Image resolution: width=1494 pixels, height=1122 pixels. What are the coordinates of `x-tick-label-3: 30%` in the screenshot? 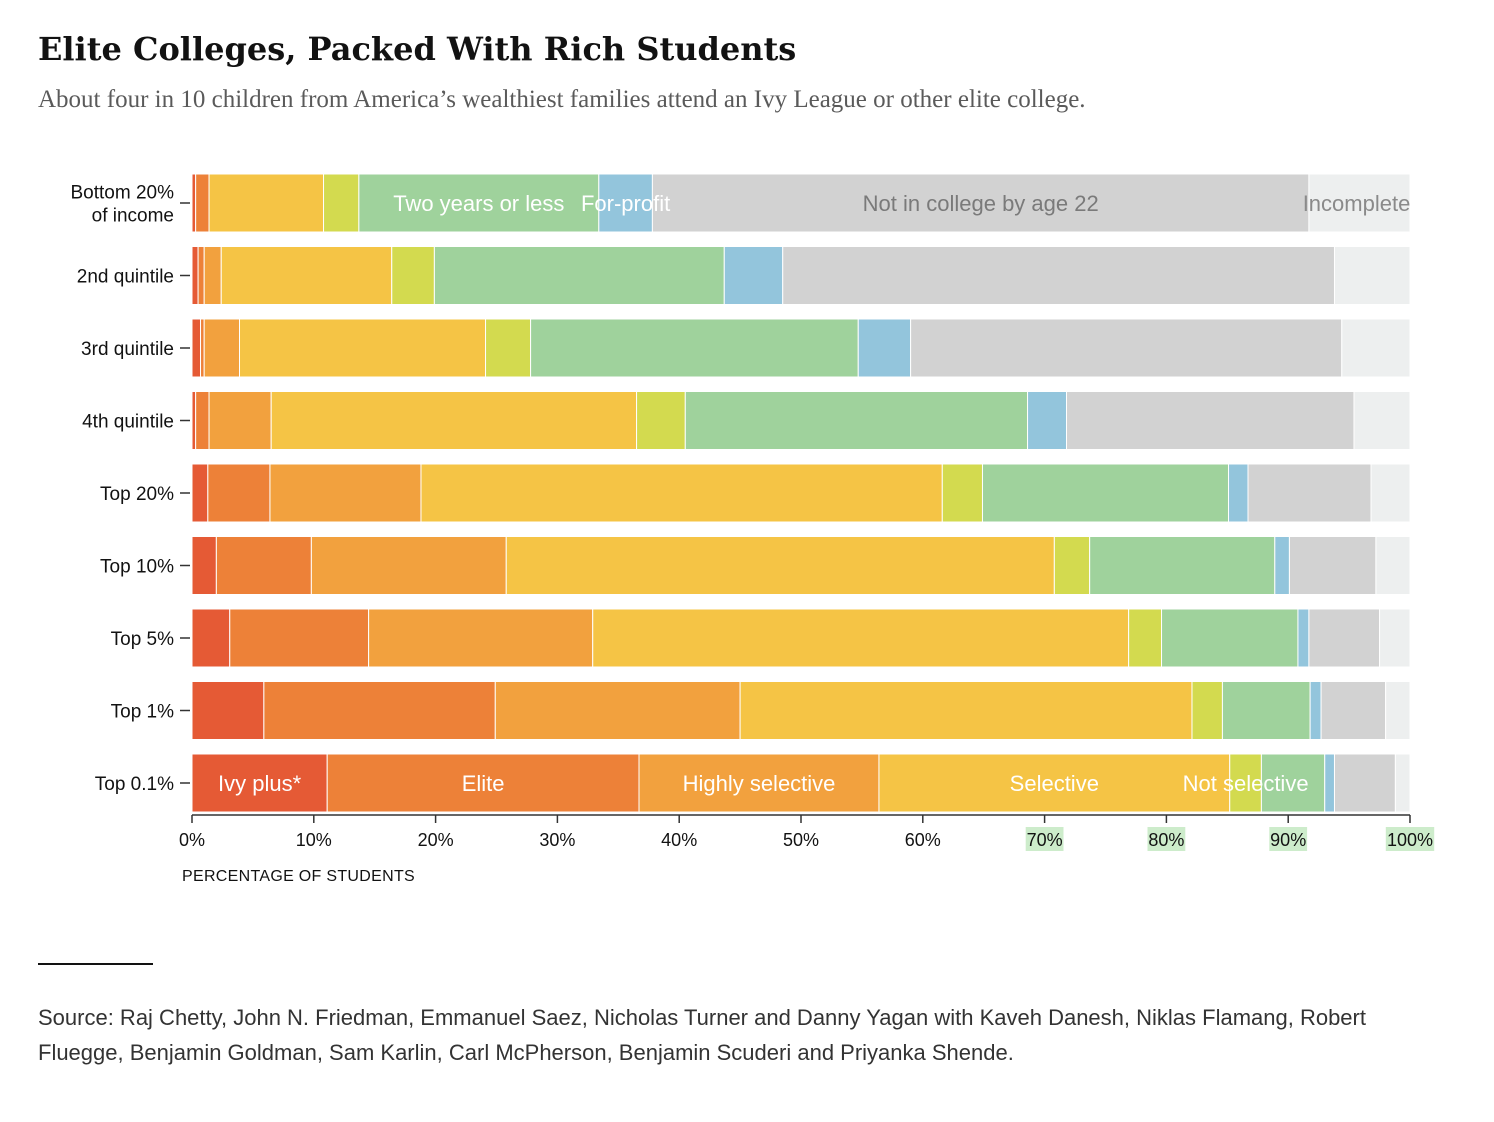 It's located at (557, 840).